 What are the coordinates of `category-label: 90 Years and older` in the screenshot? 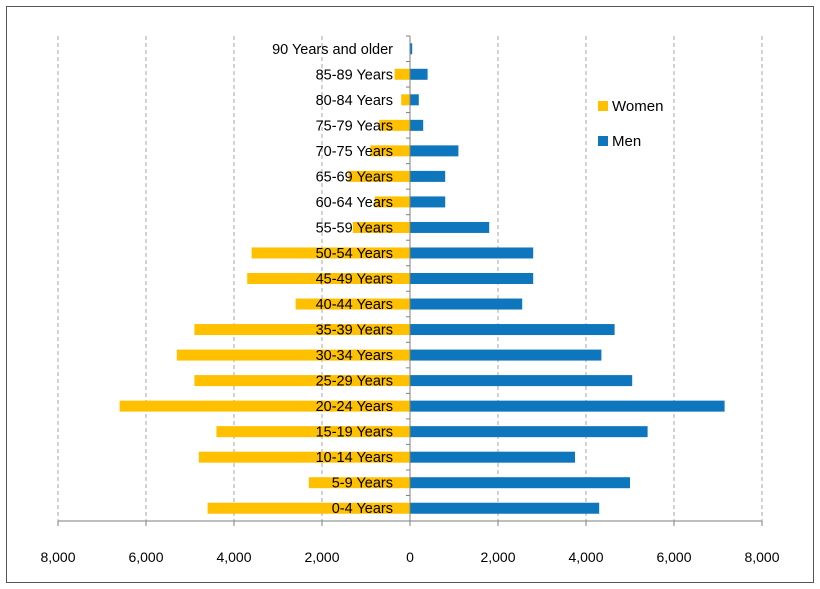 It's located at (332, 50).